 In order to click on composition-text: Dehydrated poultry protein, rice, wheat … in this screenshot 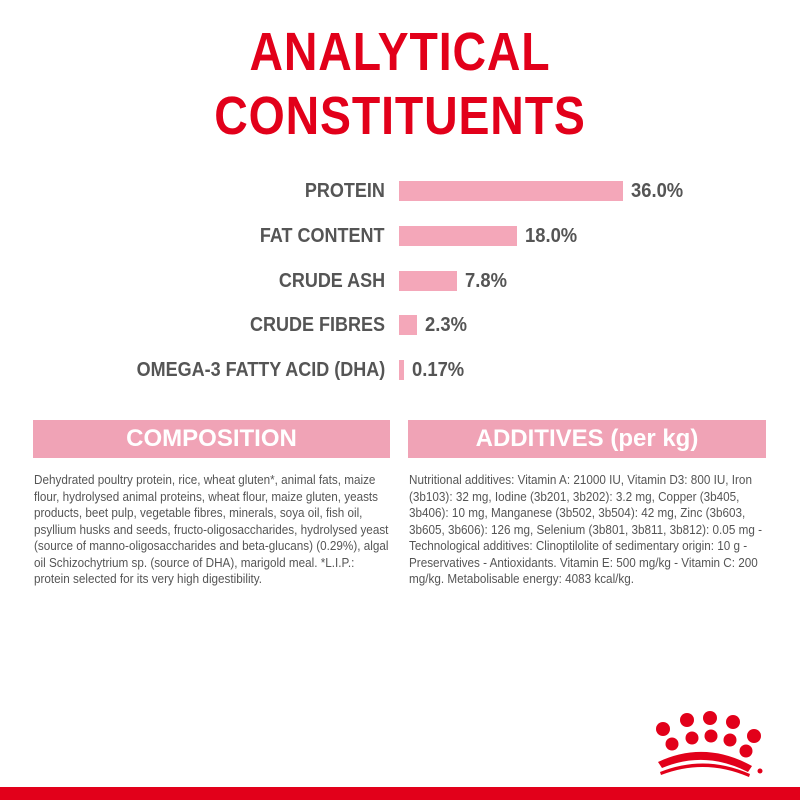, I will do `click(211, 529)`.